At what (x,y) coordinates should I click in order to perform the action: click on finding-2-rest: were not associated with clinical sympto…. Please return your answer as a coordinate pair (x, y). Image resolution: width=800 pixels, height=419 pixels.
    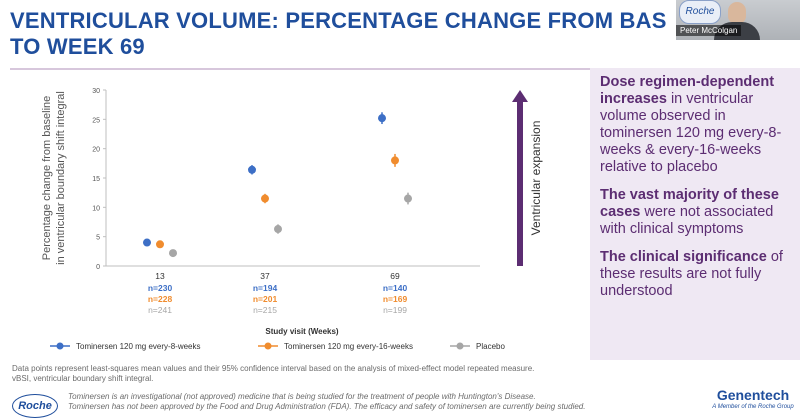
    Looking at the image, I should click on (687, 220).